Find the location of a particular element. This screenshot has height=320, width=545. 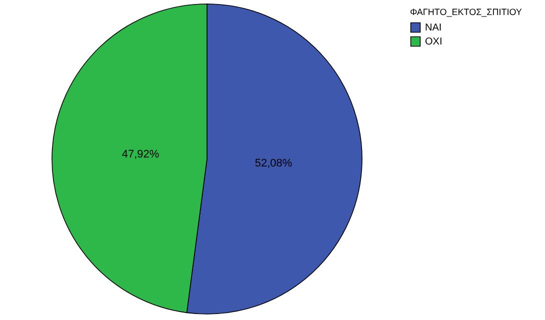

legend-label: ΟΧΙ is located at coordinates (433, 42).